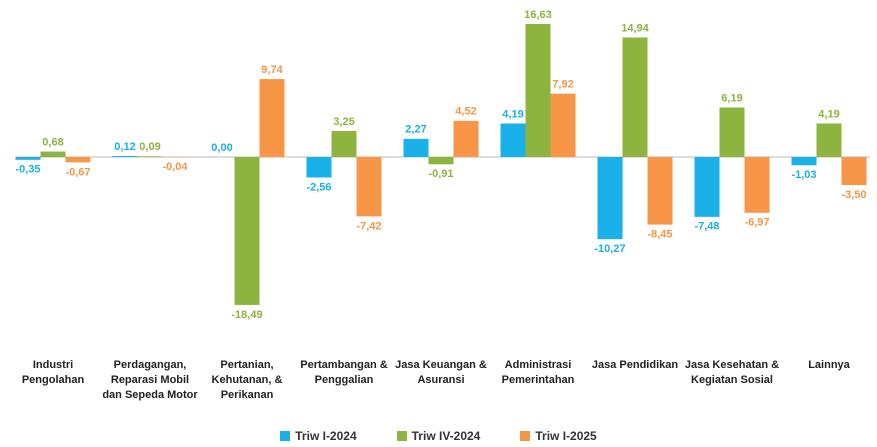  I want to click on data-label: 0,09, so click(149, 147).